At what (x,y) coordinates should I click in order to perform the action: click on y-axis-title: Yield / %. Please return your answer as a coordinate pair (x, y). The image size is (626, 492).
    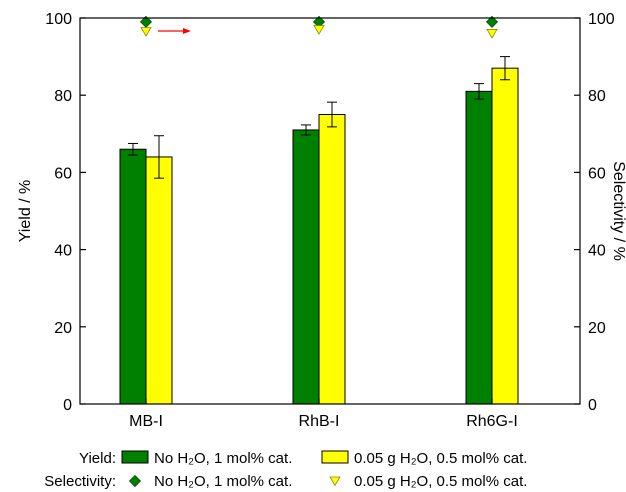
    Looking at the image, I should click on (25, 211).